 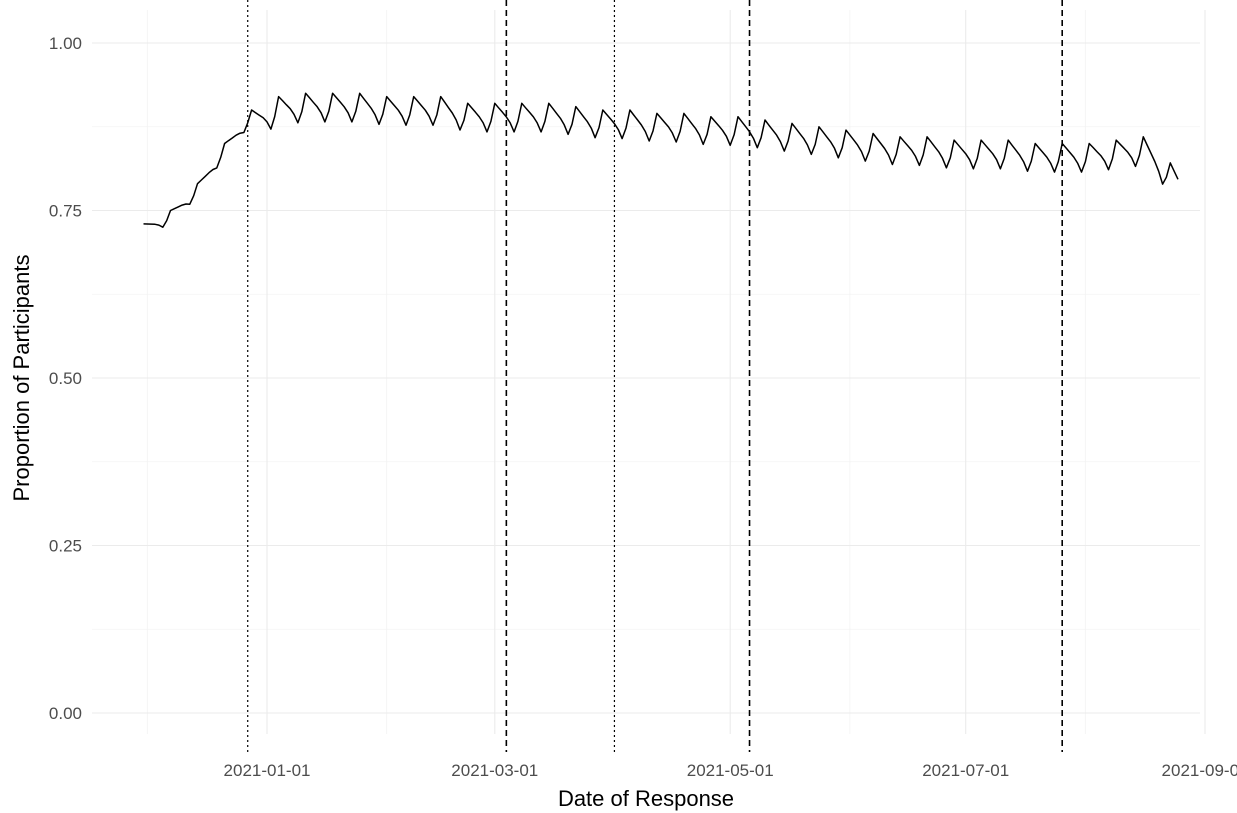 What do you see at coordinates (1199, 770) in the screenshot?
I see `x-tick-label: 2021-09-01` at bounding box center [1199, 770].